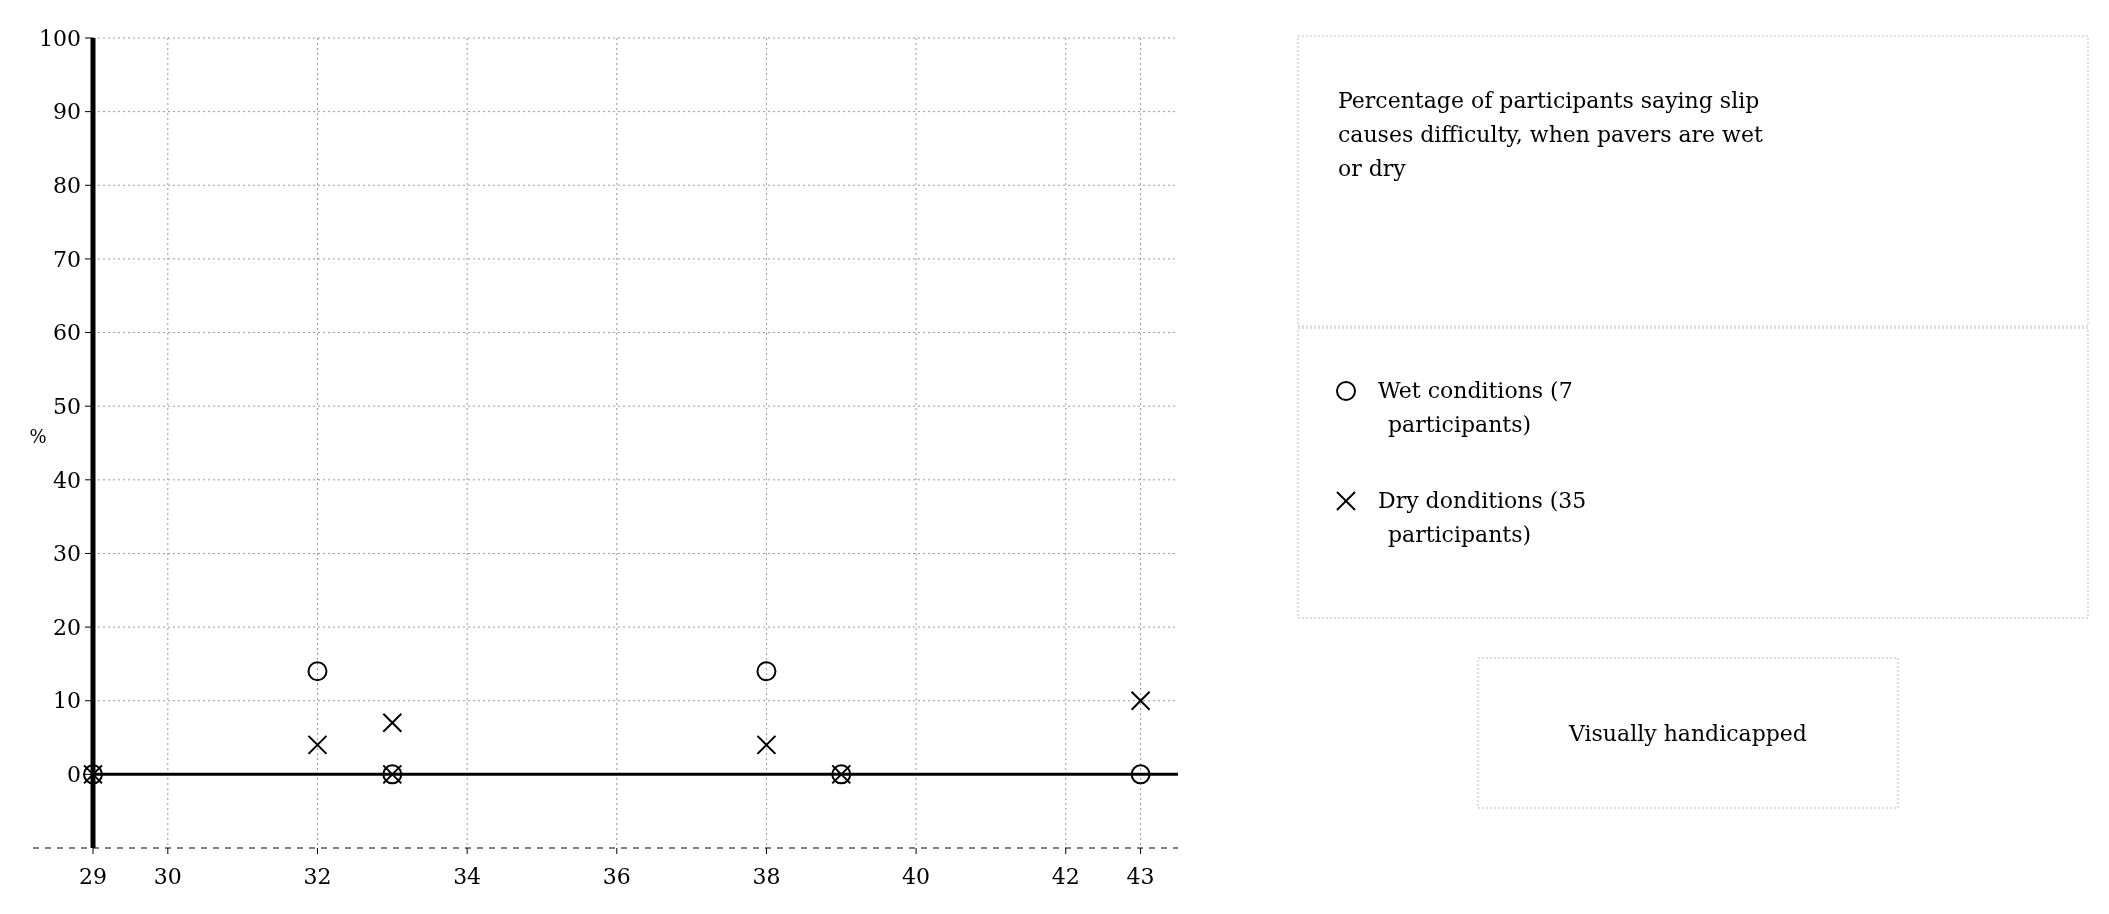  I want to click on y-tick-label: 80, so click(67, 185).